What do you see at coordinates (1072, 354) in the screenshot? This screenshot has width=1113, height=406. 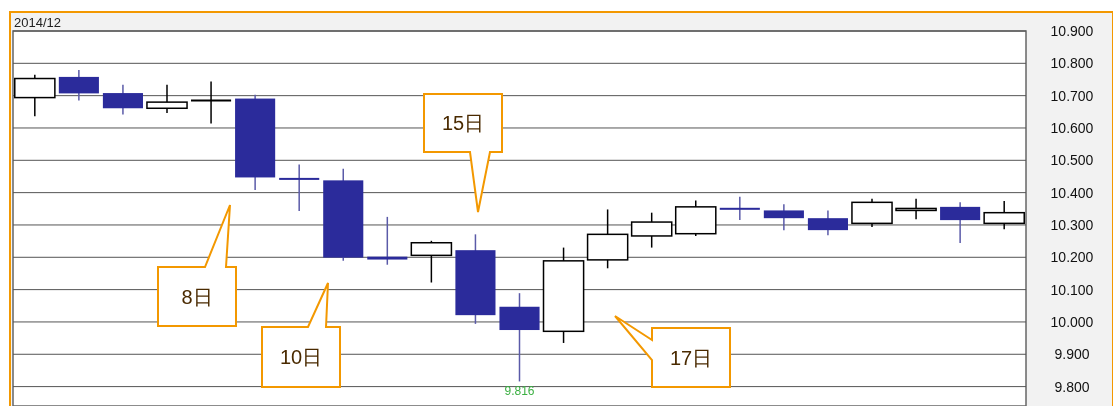 I see `y-tick-label: 9.900` at bounding box center [1072, 354].